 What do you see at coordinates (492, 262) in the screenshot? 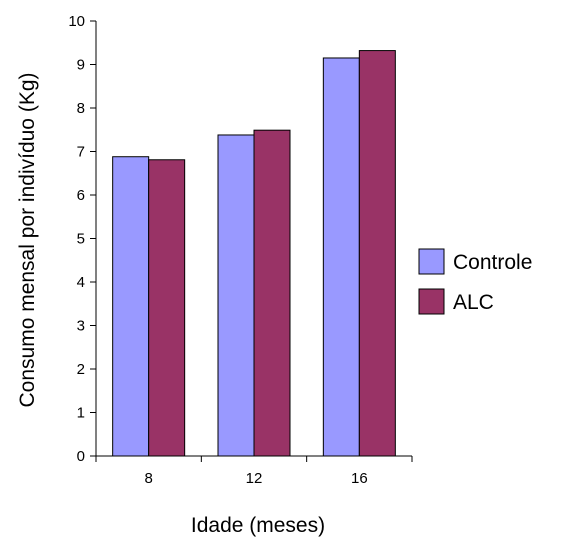
I see `legend-label-controle: Controle` at bounding box center [492, 262].